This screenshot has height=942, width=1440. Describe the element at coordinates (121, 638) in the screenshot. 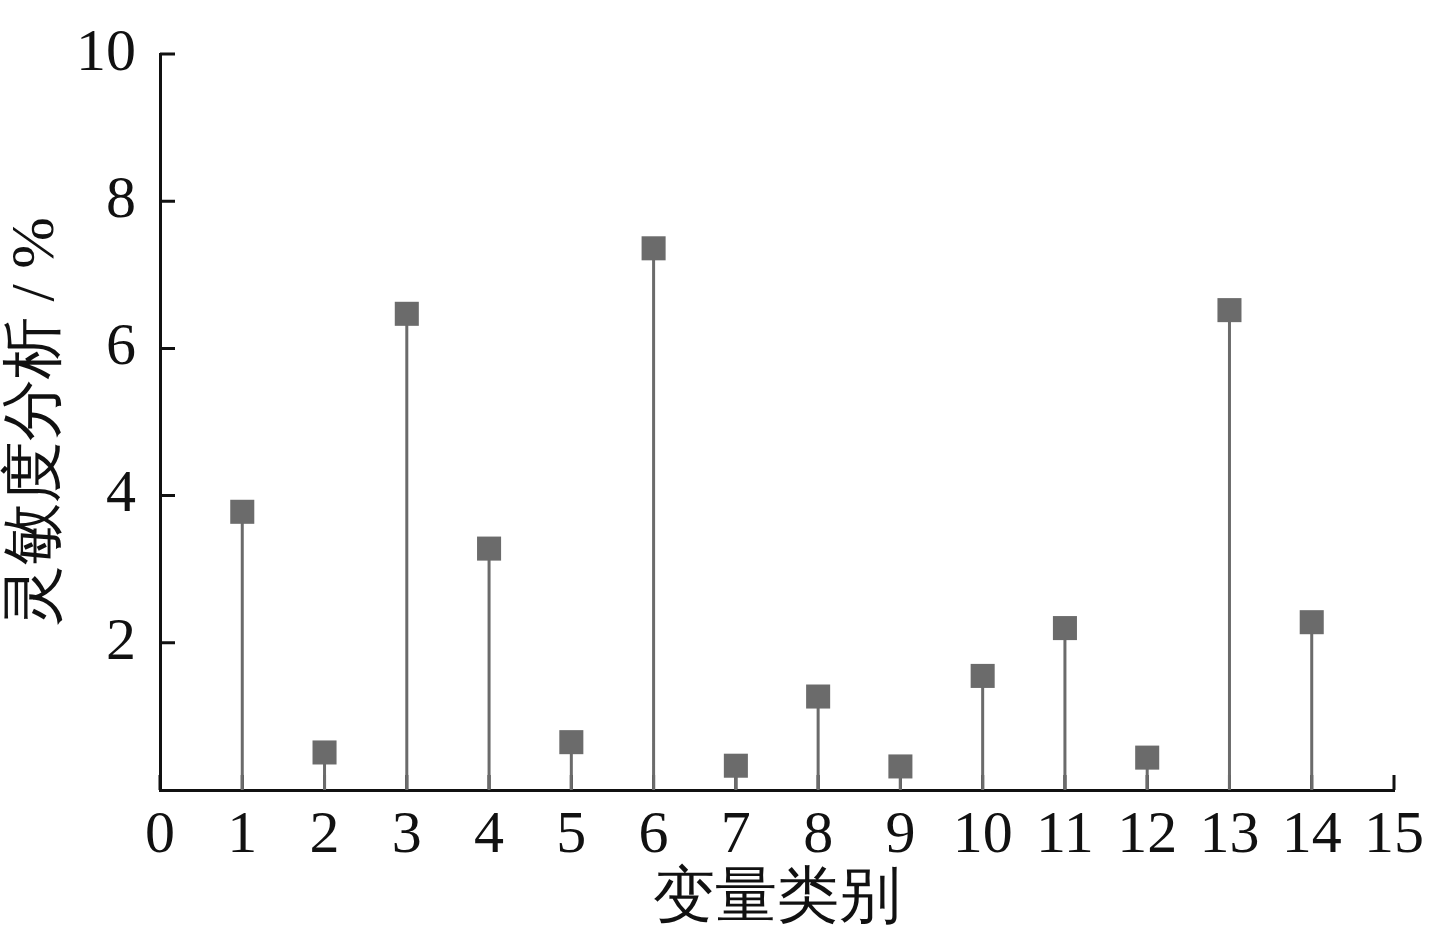

I see `y-tick-label: 2` at that location.